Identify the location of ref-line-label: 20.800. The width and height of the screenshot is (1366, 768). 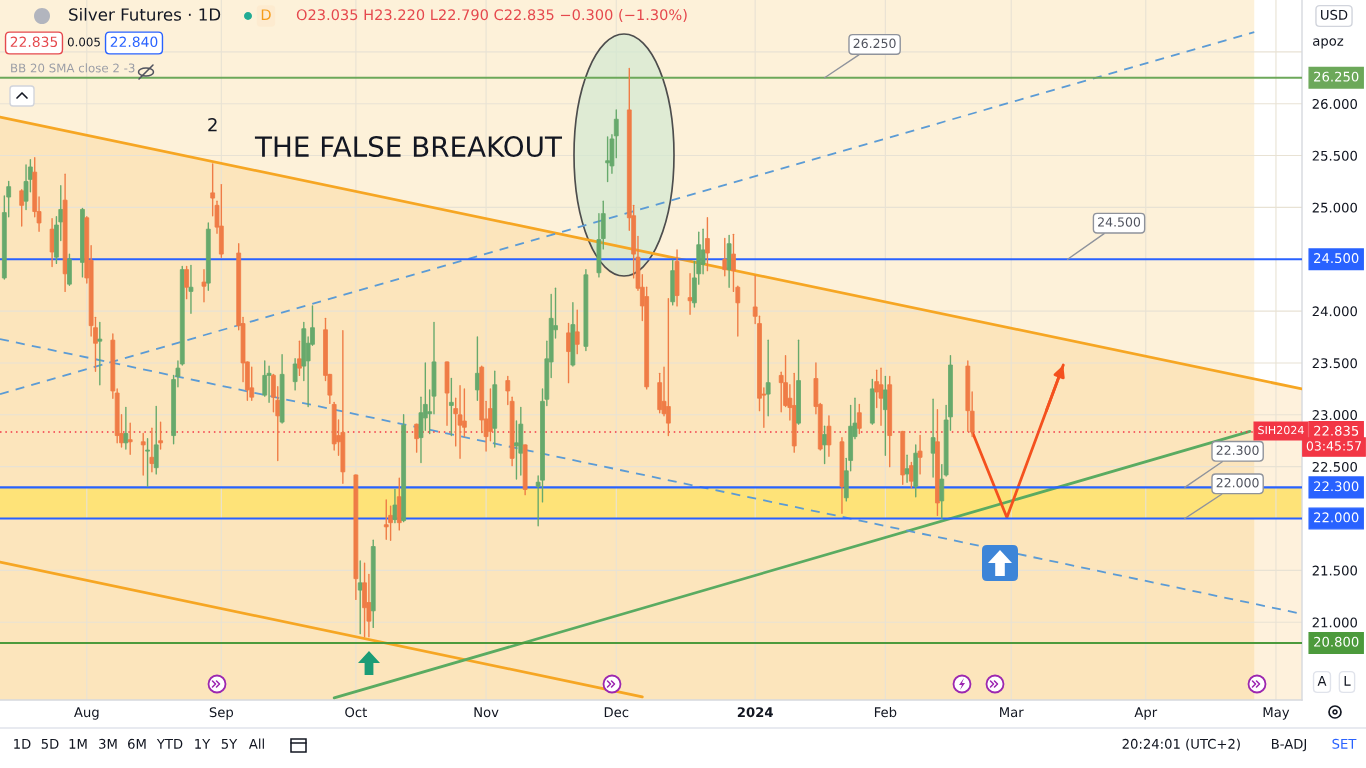
(1336, 641).